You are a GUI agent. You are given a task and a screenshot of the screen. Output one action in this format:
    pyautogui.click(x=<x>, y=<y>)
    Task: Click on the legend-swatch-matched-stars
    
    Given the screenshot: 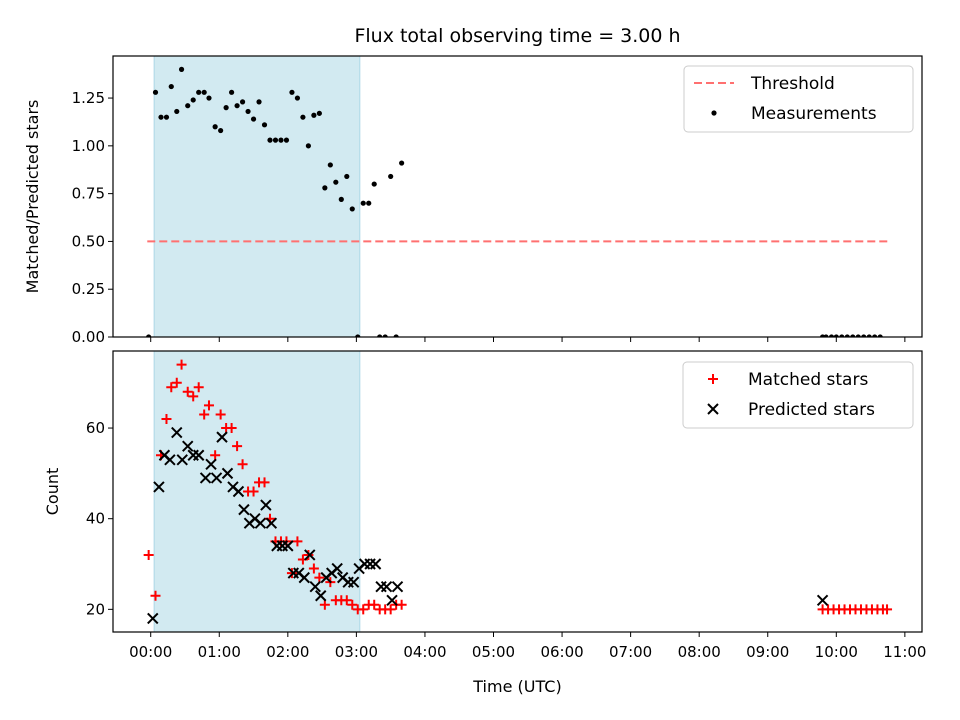 What is the action you would take?
    pyautogui.click(x=713, y=379)
    